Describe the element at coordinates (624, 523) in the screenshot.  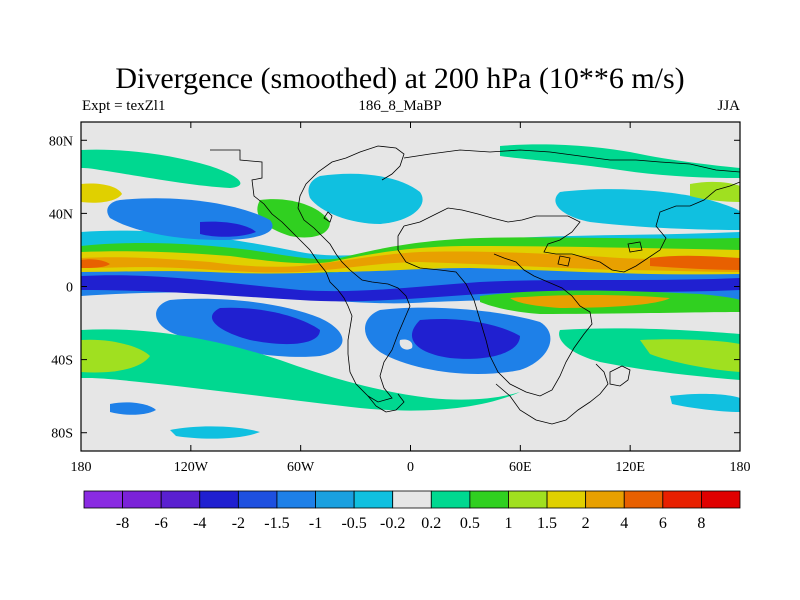
I see `colorbar-label: 4` at that location.